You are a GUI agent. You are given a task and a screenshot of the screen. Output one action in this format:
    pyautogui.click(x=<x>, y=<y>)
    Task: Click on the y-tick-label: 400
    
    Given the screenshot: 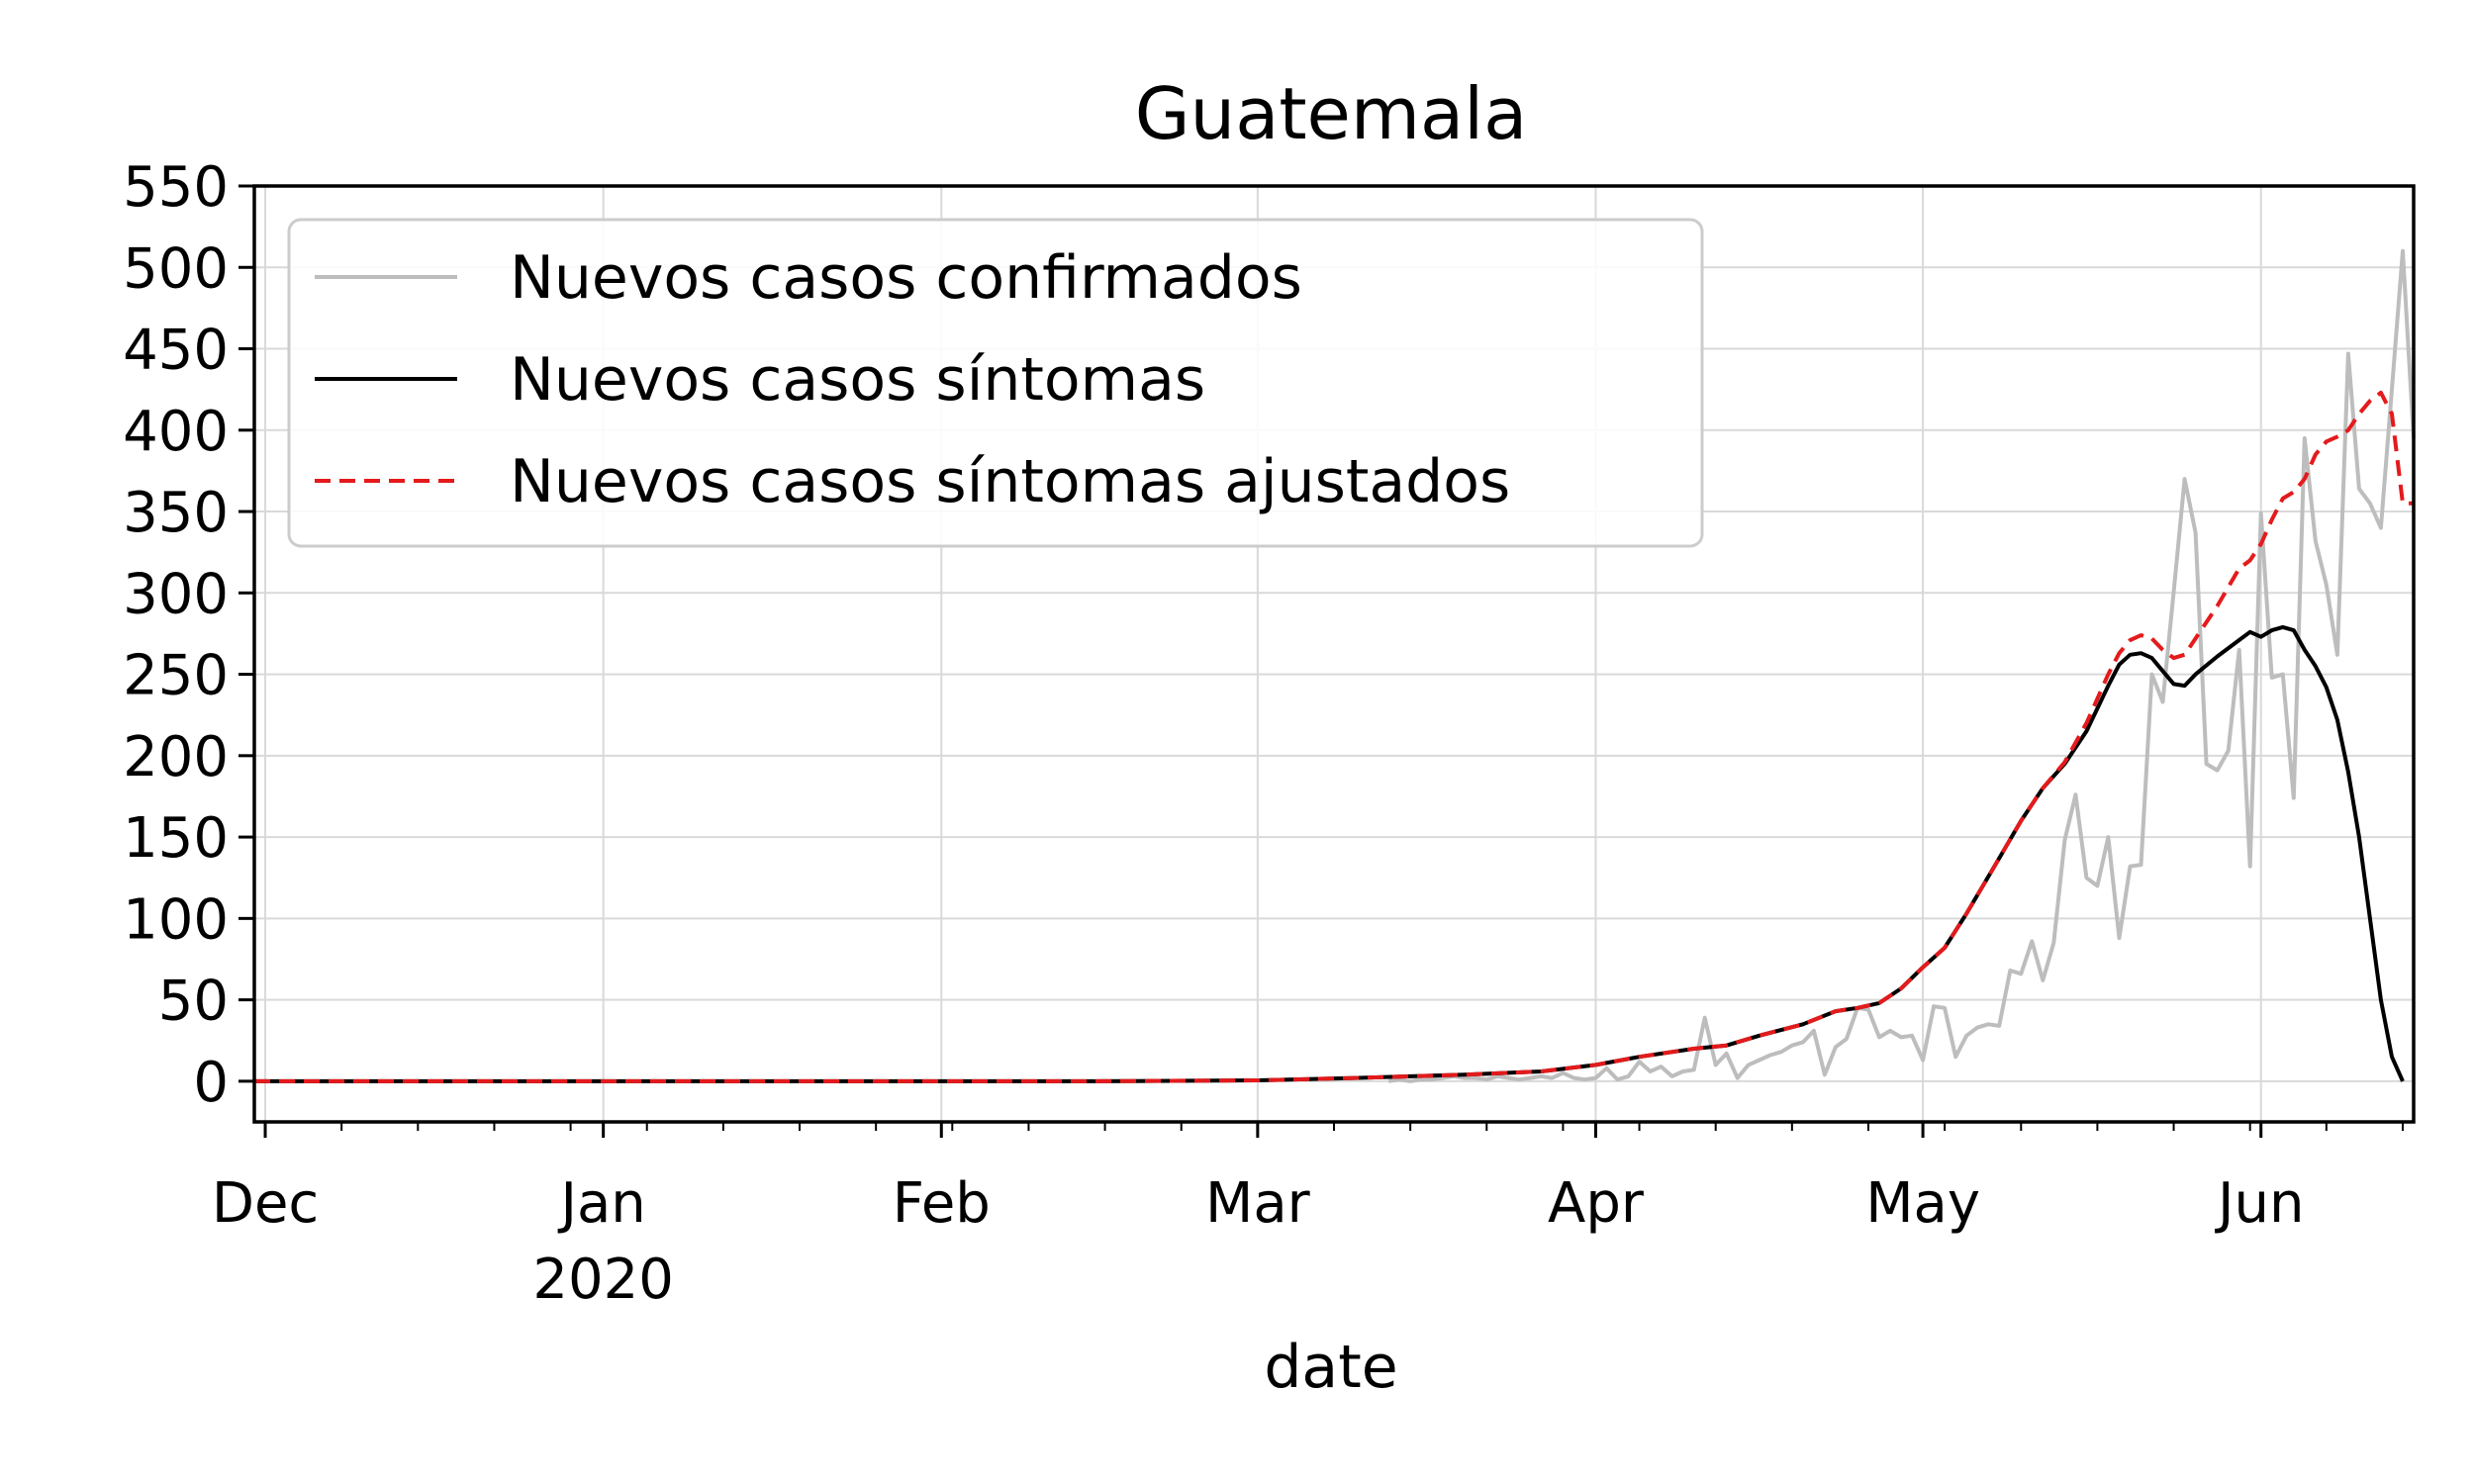 What is the action you would take?
    pyautogui.click(x=176, y=432)
    